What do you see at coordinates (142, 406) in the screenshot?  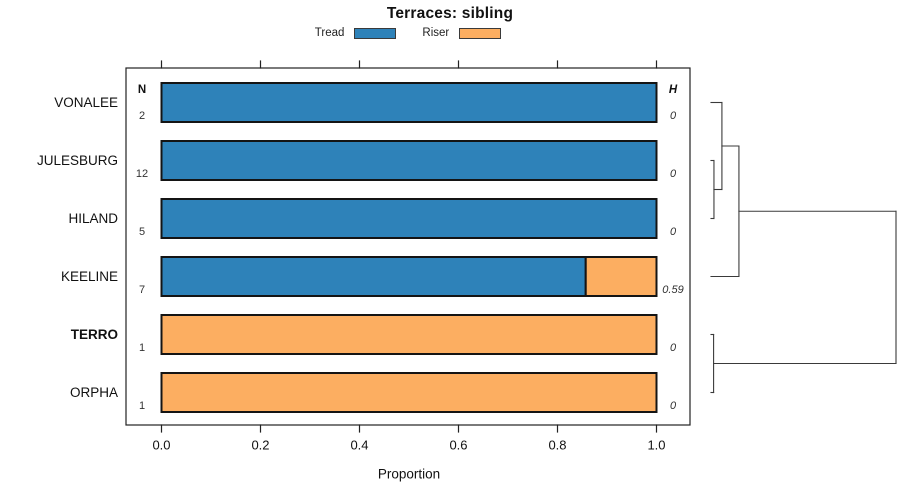 I see `n-value-orpha: 1` at bounding box center [142, 406].